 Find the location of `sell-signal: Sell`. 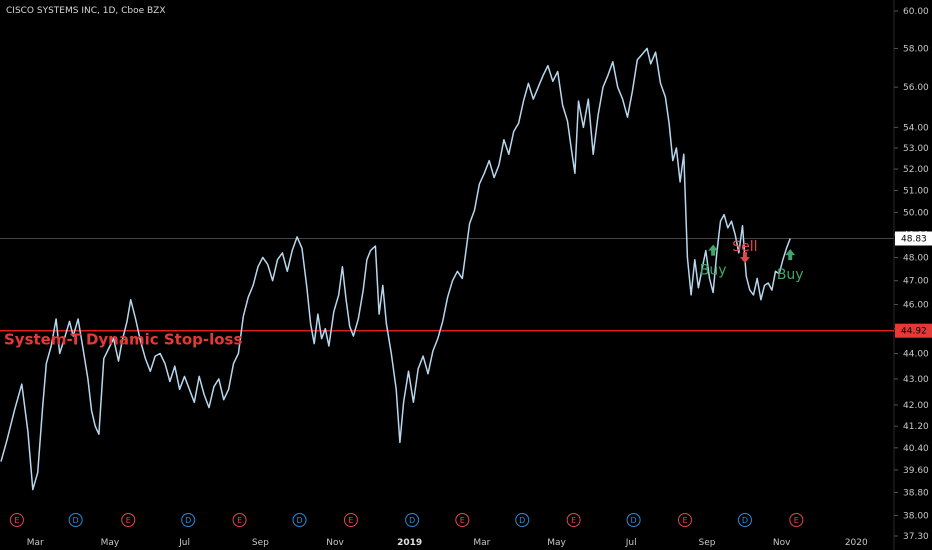

sell-signal: Sell is located at coordinates (745, 251).